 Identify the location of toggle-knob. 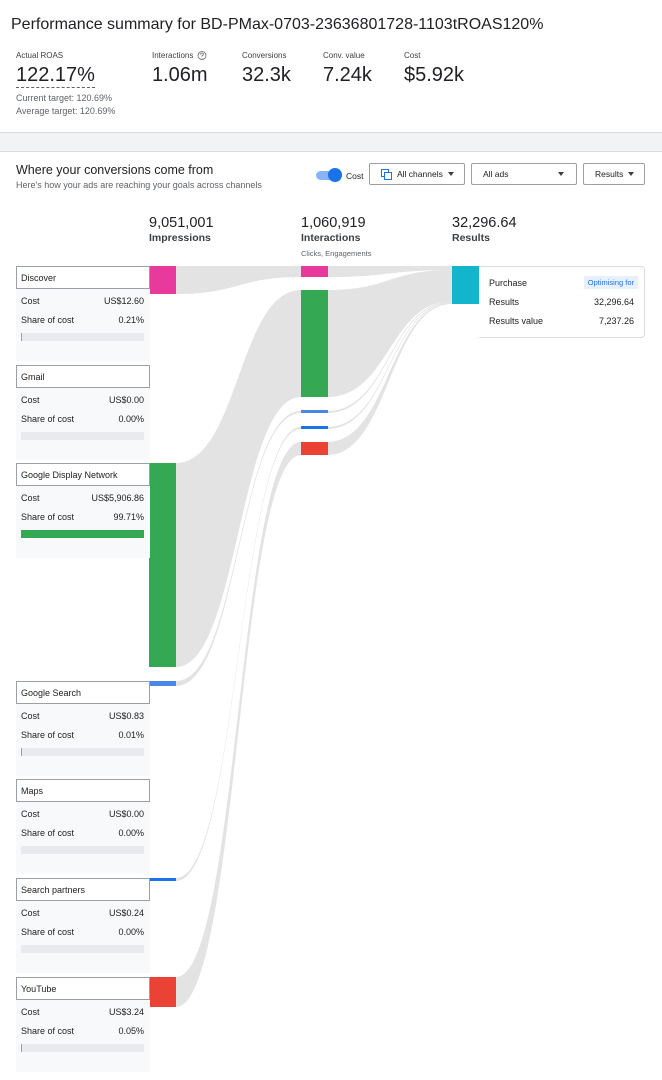
(335, 175).